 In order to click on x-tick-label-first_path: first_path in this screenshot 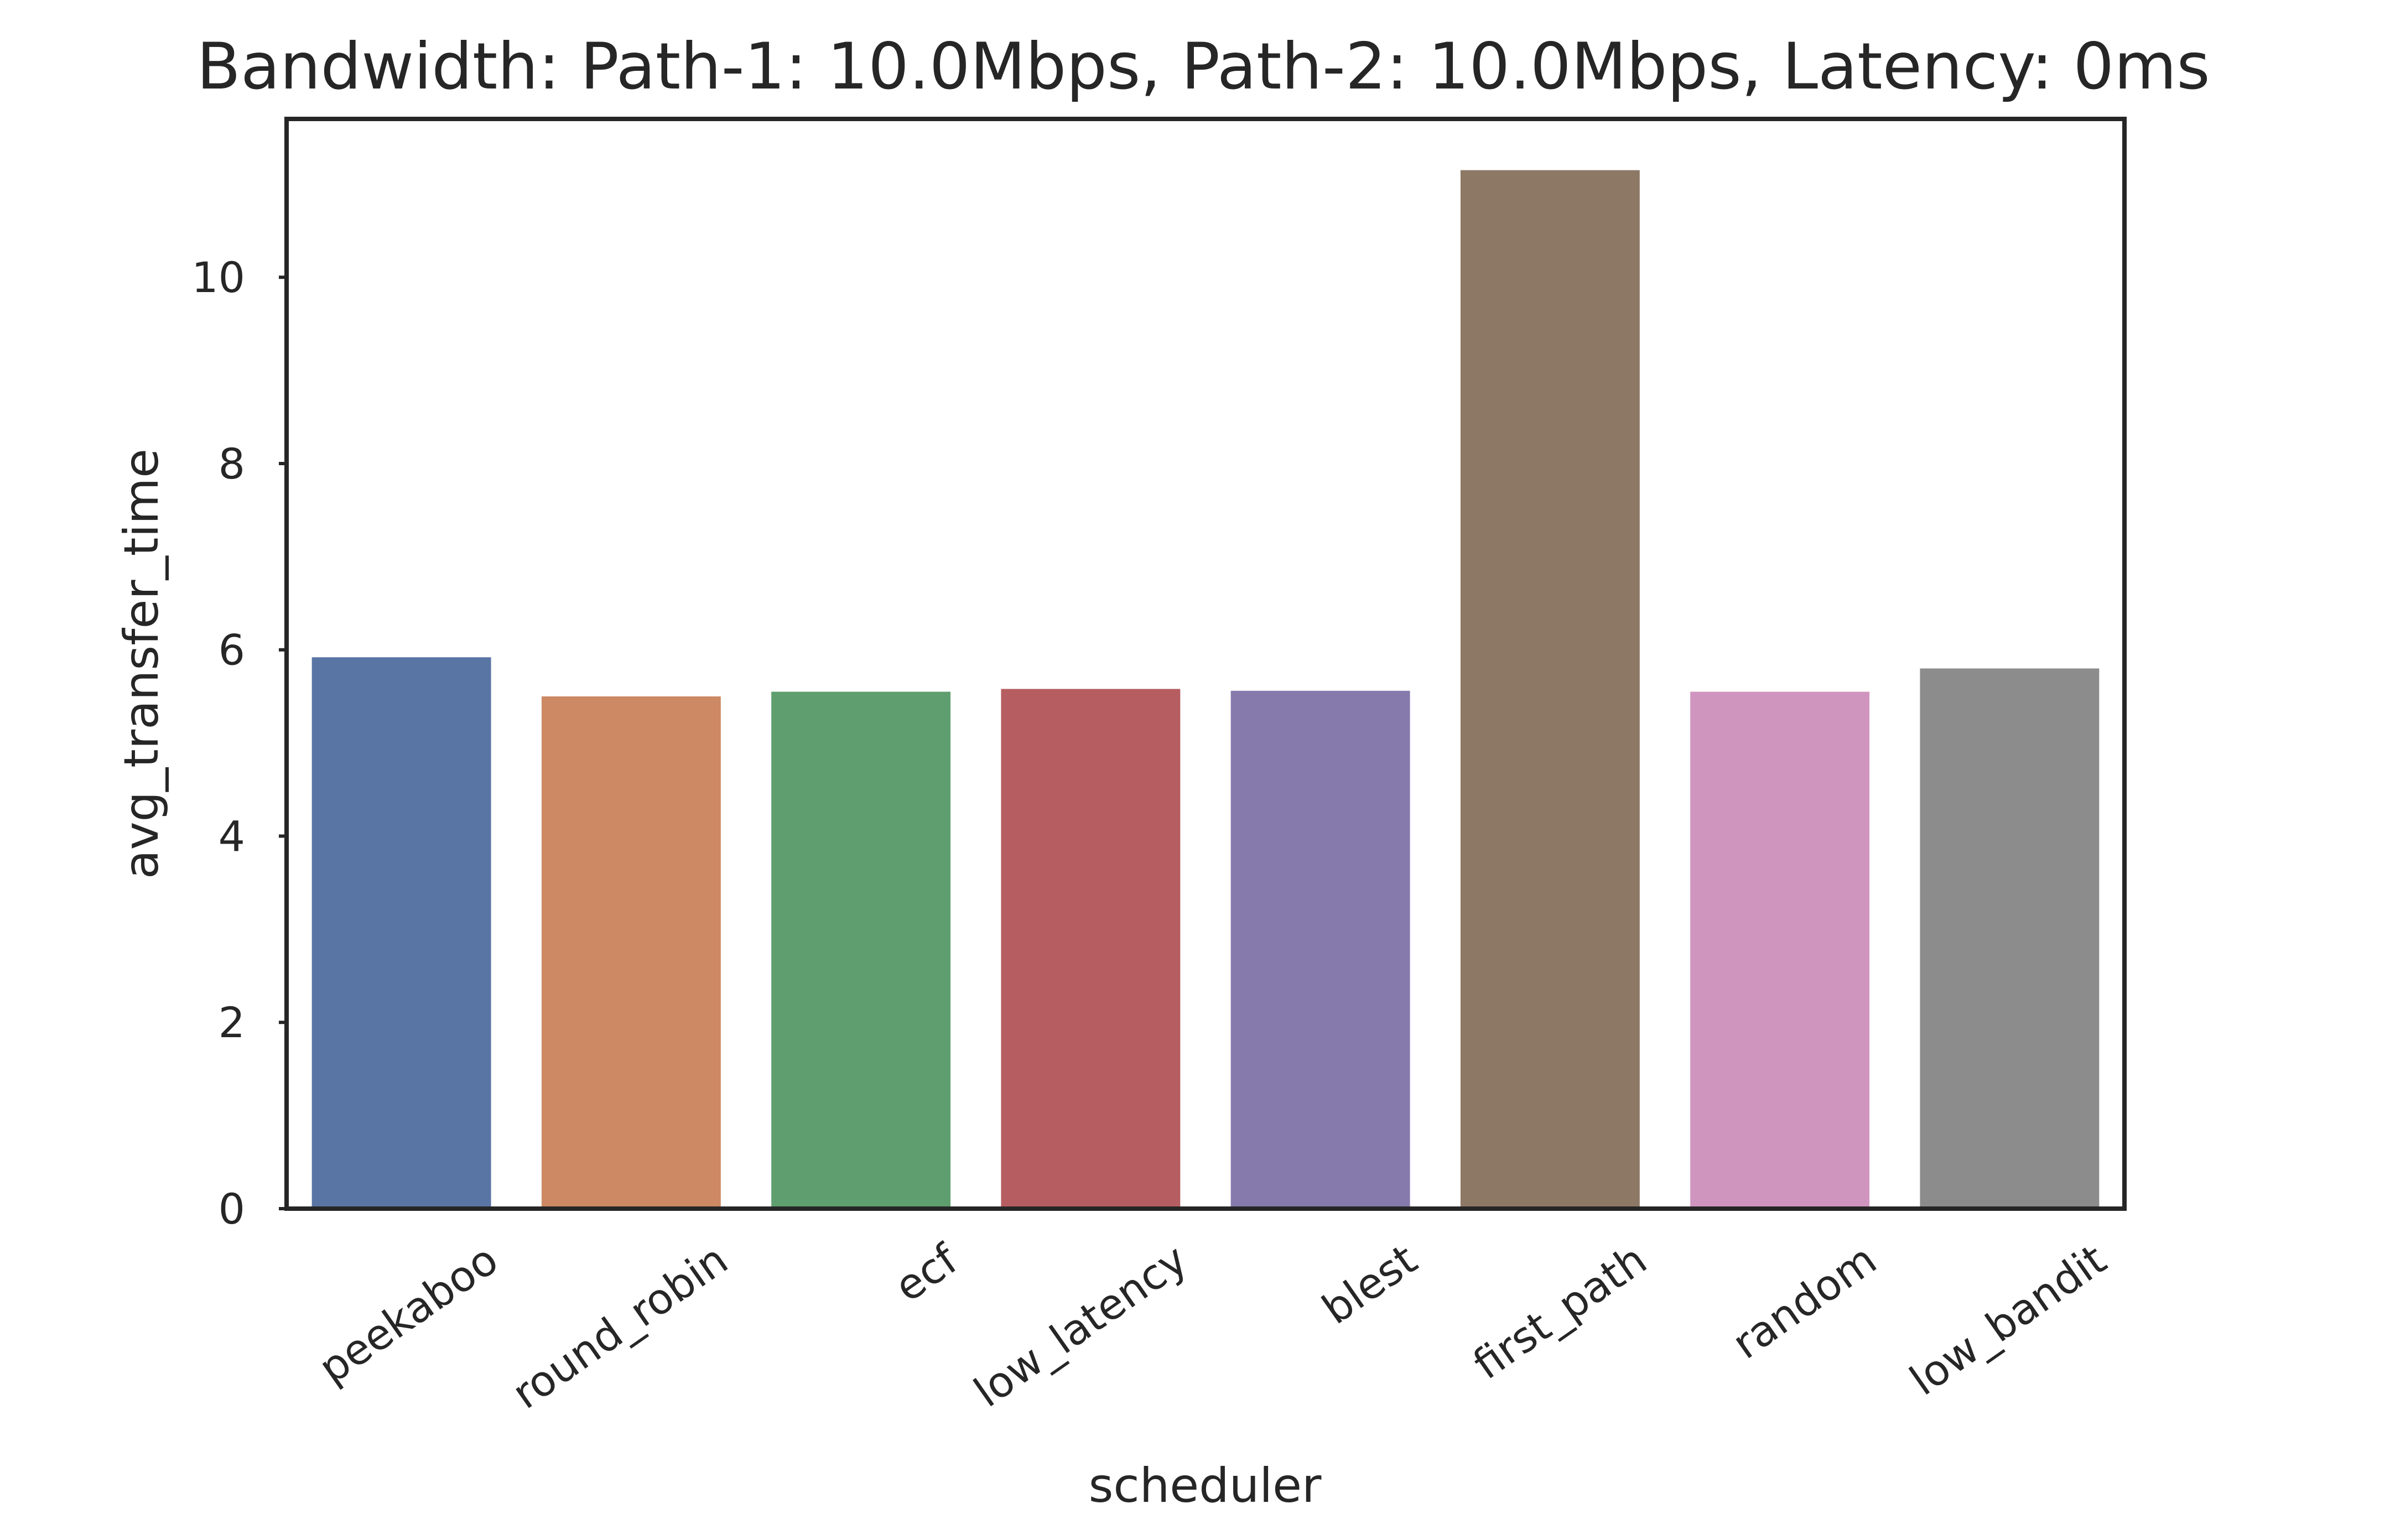, I will do `click(1559, 1312)`.